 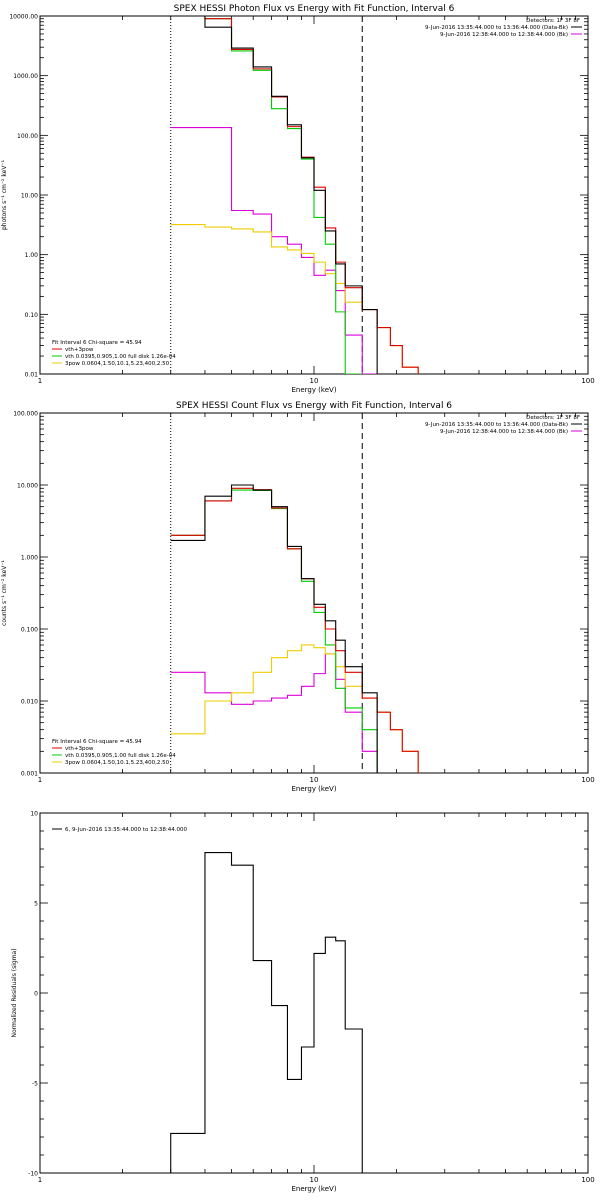 I want to click on y-tick-label: 0.01, so click(x=32, y=375).